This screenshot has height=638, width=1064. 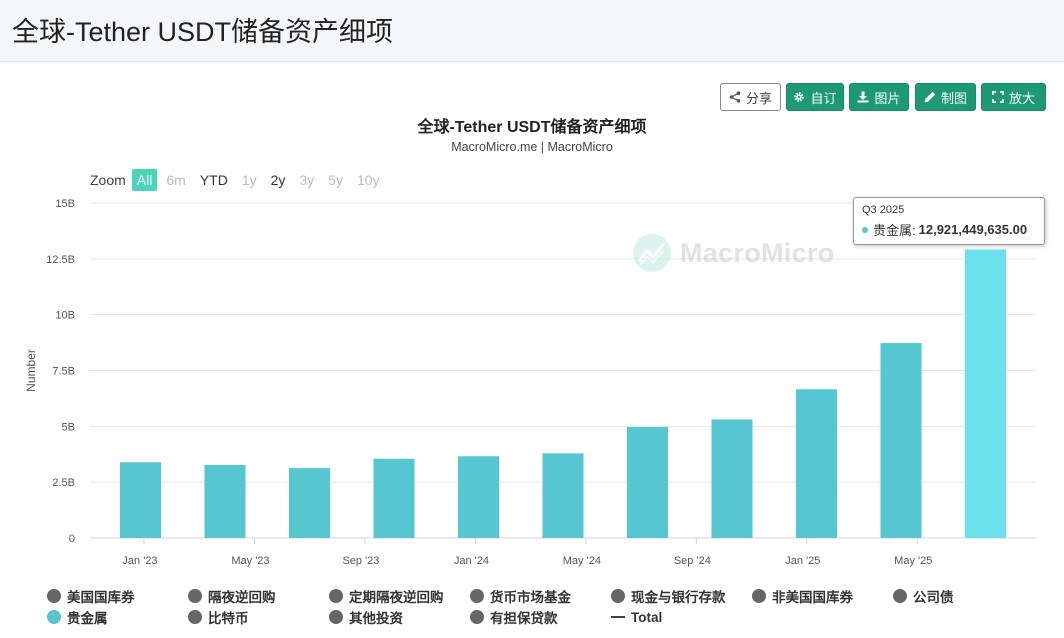 I want to click on image-button: 图片, so click(x=879, y=97).